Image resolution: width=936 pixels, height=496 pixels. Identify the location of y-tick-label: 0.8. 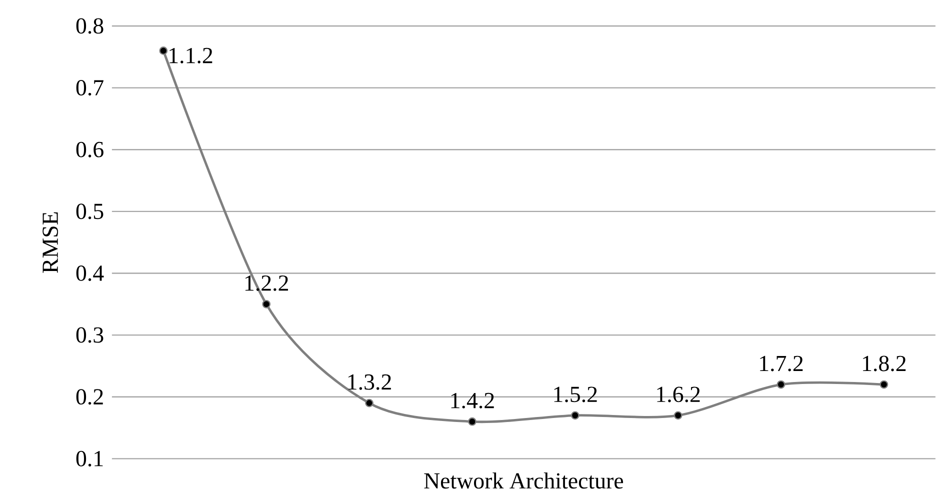
(90, 26).